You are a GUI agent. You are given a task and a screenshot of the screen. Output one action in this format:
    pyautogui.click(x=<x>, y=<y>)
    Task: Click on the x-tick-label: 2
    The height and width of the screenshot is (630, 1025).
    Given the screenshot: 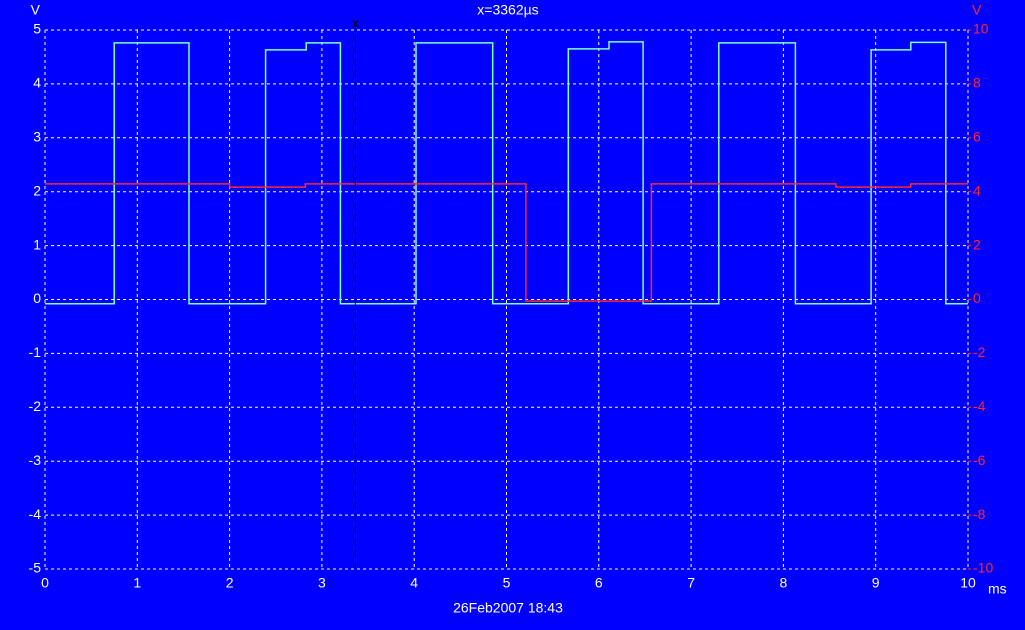 What is the action you would take?
    pyautogui.click(x=230, y=583)
    